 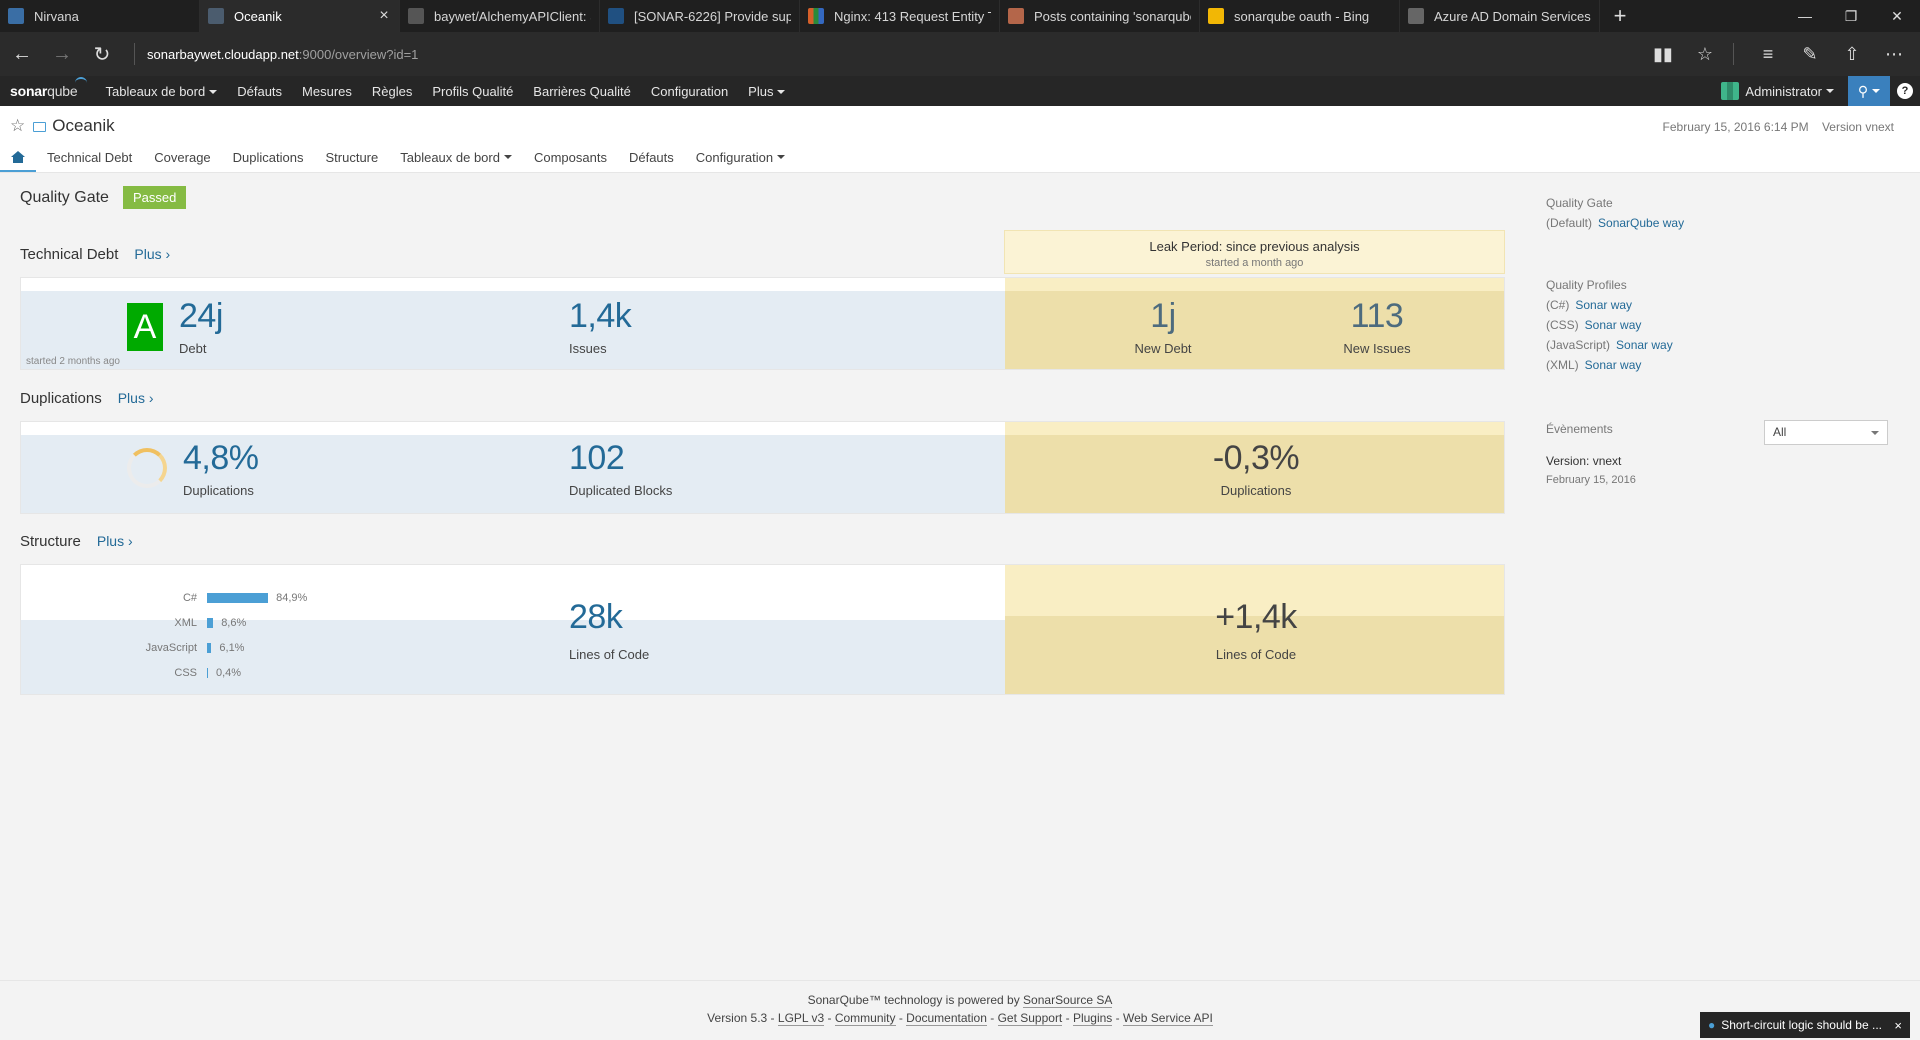 I want to click on nav-dashboards: Tableaux de bord, so click(x=161, y=91).